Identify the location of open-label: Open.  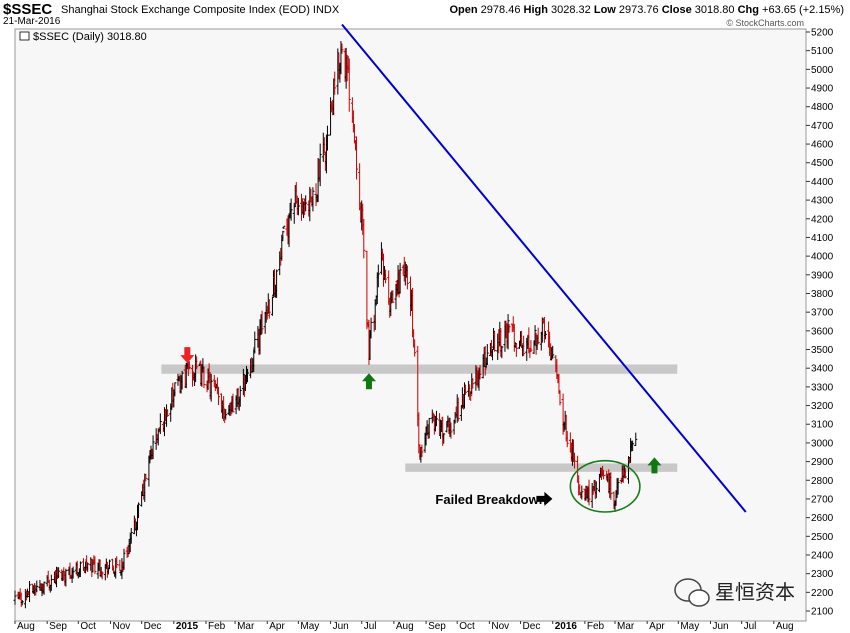
(463, 10).